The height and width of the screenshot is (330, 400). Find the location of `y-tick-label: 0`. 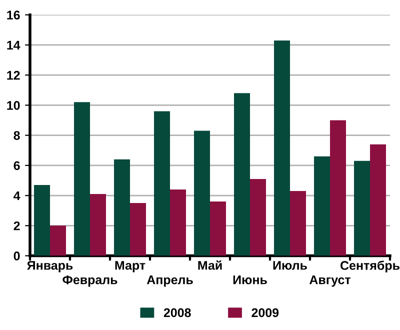

y-tick-label: 0 is located at coordinates (17, 256).